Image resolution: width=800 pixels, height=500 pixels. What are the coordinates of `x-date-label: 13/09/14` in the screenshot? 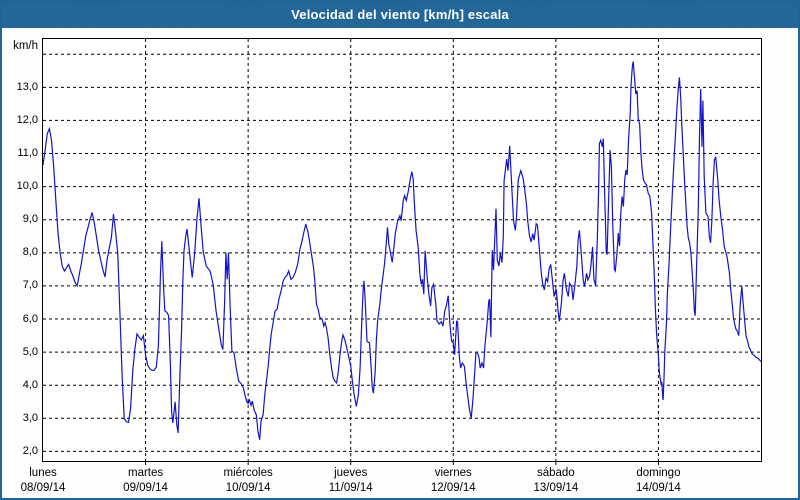 It's located at (556, 488).